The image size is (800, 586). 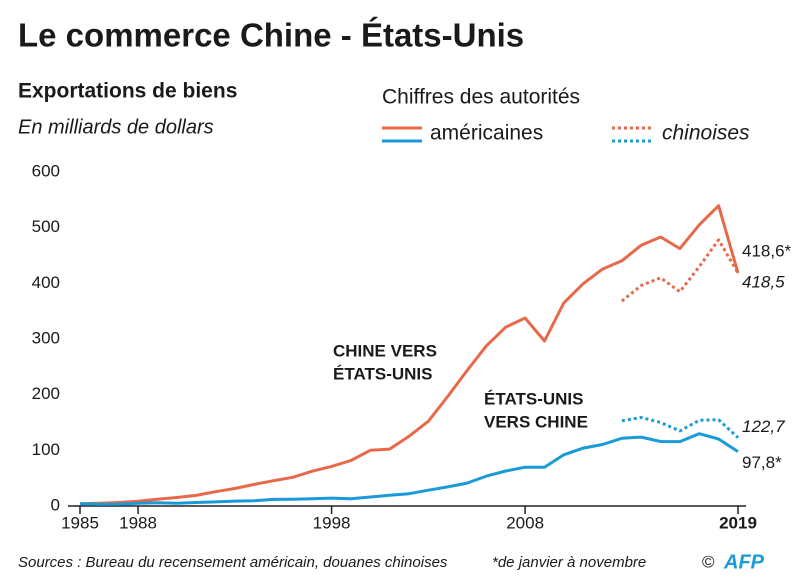 I want to click on value-label: 418,6*, so click(x=767, y=250).